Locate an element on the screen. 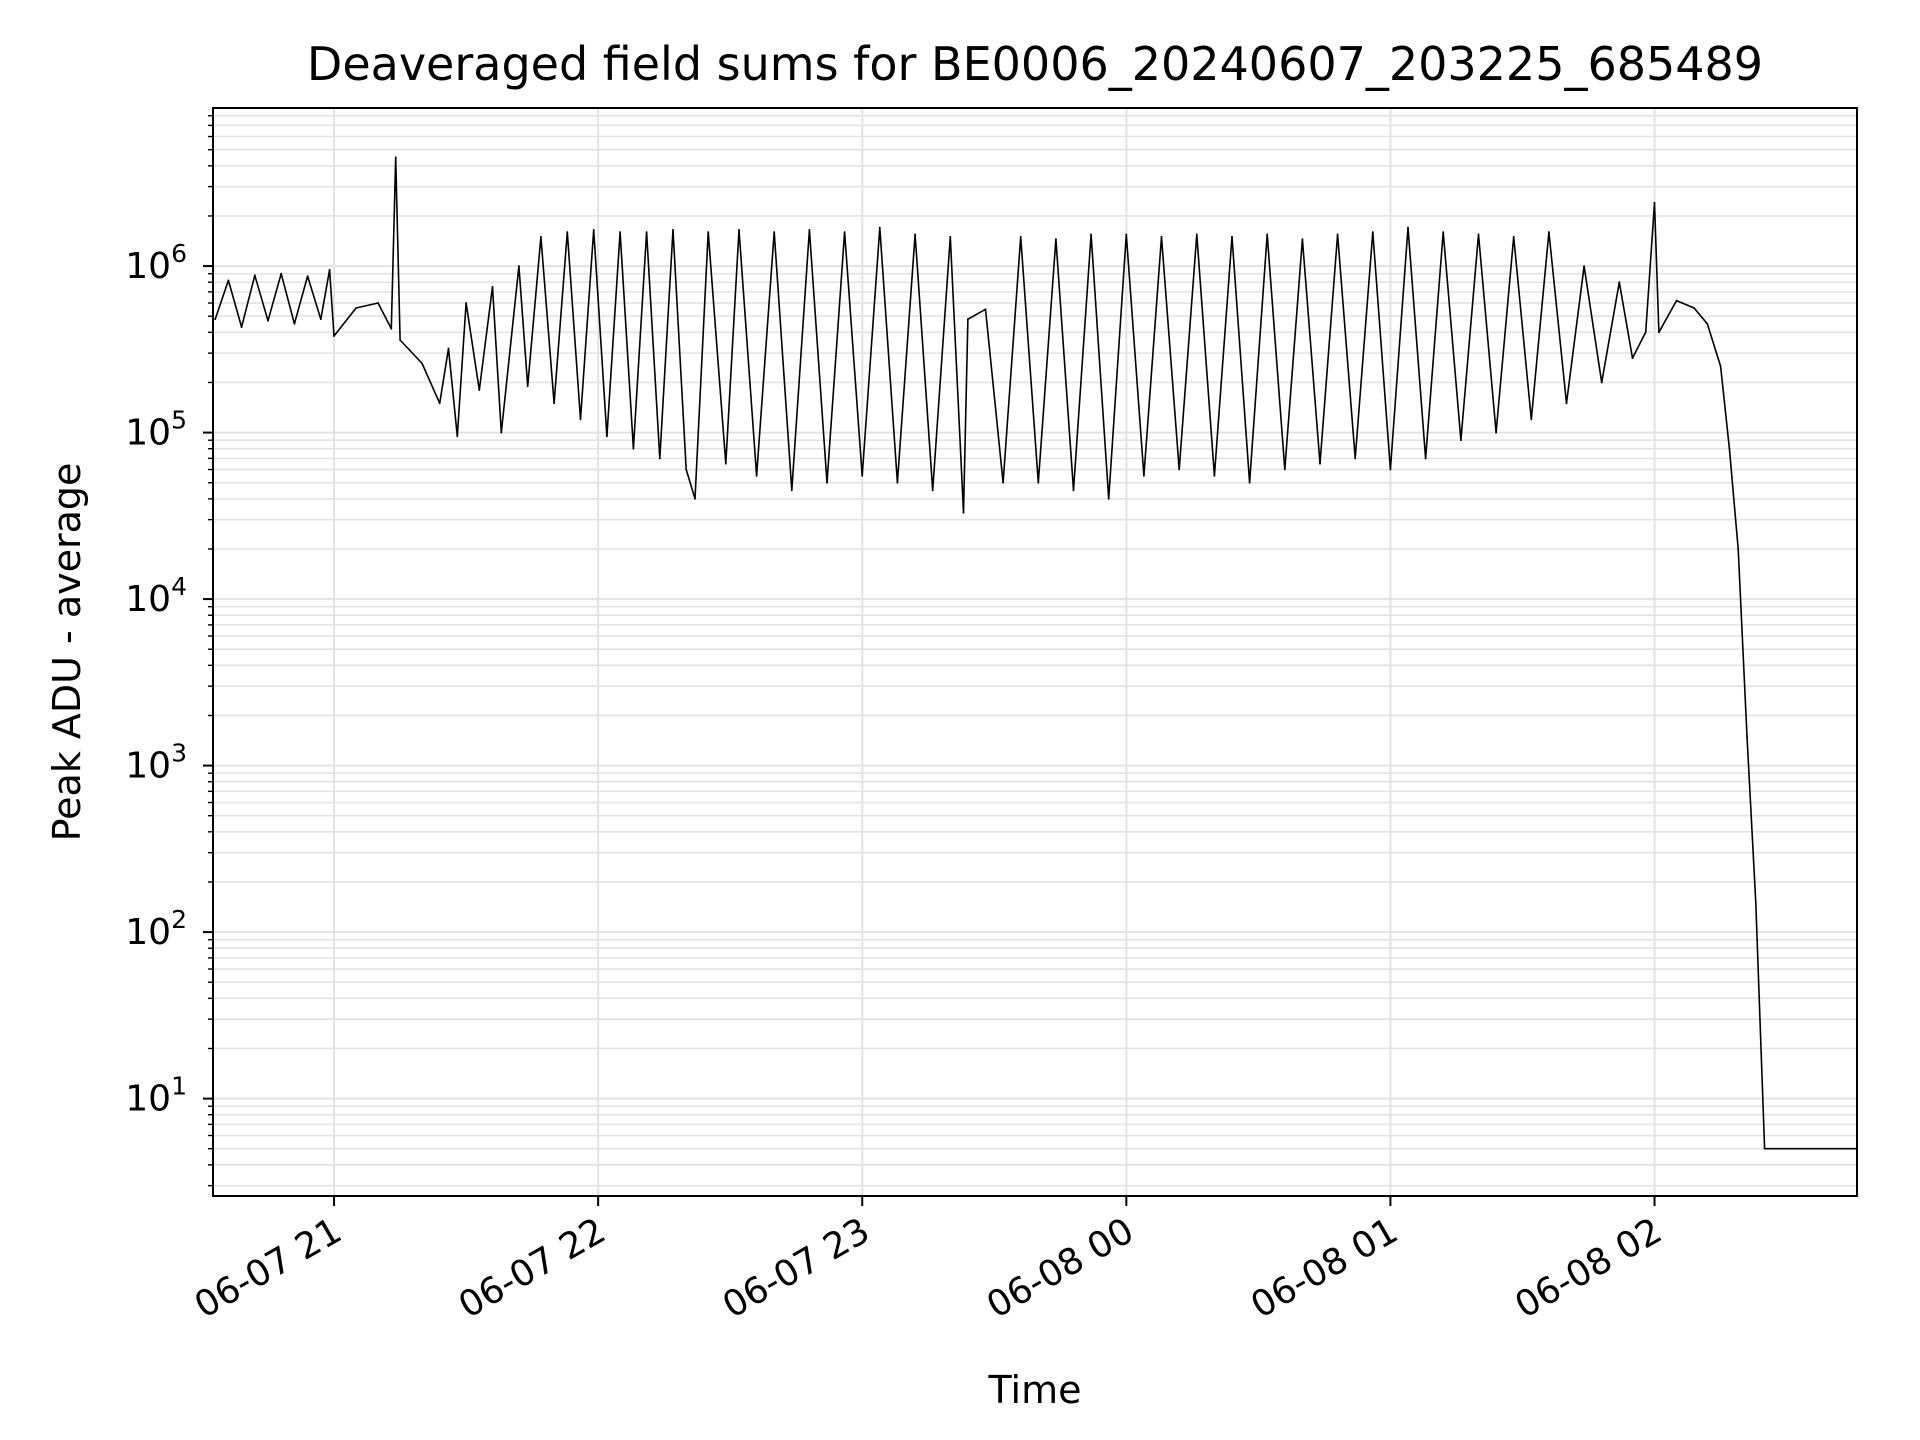 The image size is (1920, 1440). y-tick-label: 10⁶ is located at coordinates (156, 263).